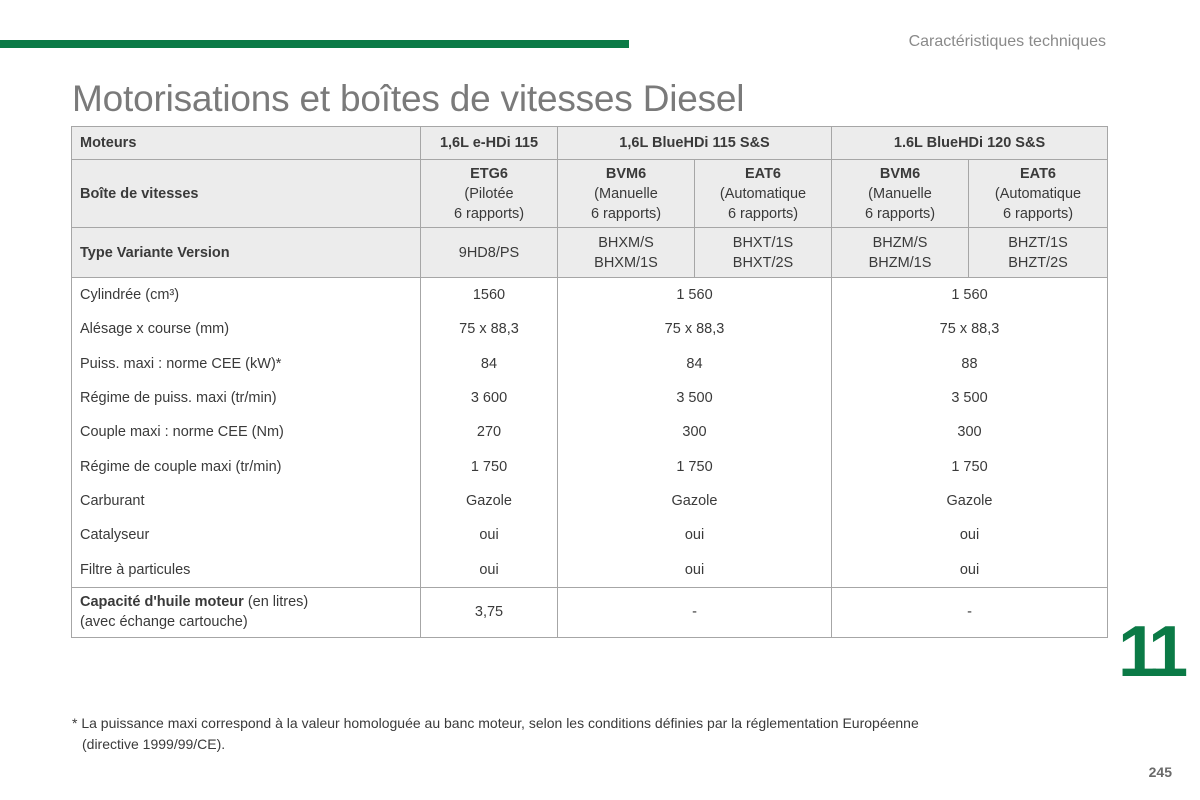 This screenshot has height=800, width=1200. Describe the element at coordinates (626, 252) in the screenshot. I see `type-cell: BHXM/S BHXM/1S` at that location.